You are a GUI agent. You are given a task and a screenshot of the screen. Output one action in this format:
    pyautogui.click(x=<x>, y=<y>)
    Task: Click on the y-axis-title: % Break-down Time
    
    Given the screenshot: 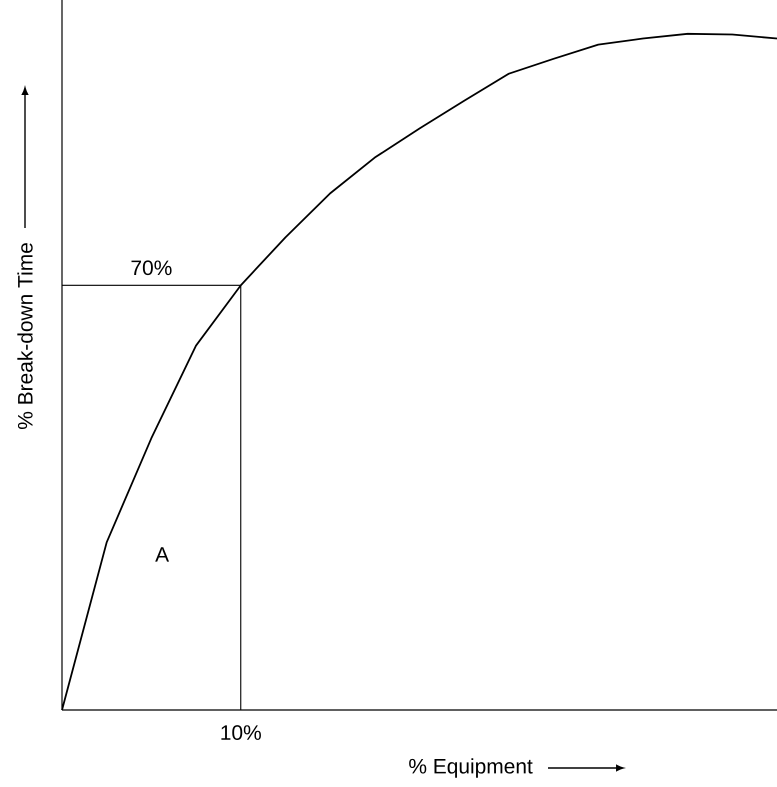 What is the action you would take?
    pyautogui.click(x=25, y=336)
    